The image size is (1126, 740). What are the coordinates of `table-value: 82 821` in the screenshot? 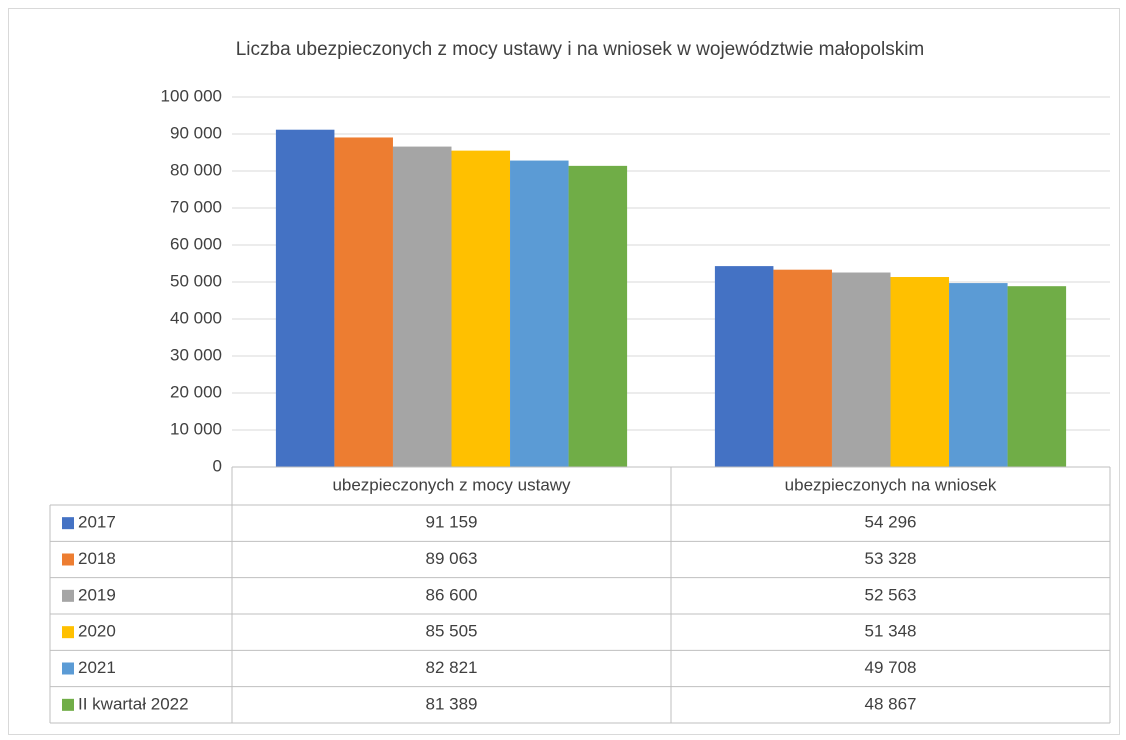 It's located at (452, 667).